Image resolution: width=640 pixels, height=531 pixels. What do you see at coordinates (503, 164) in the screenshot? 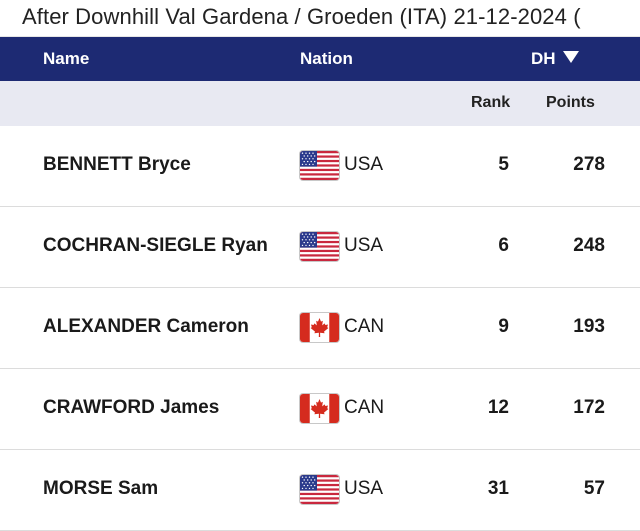
I see `rank-value: 5` at bounding box center [503, 164].